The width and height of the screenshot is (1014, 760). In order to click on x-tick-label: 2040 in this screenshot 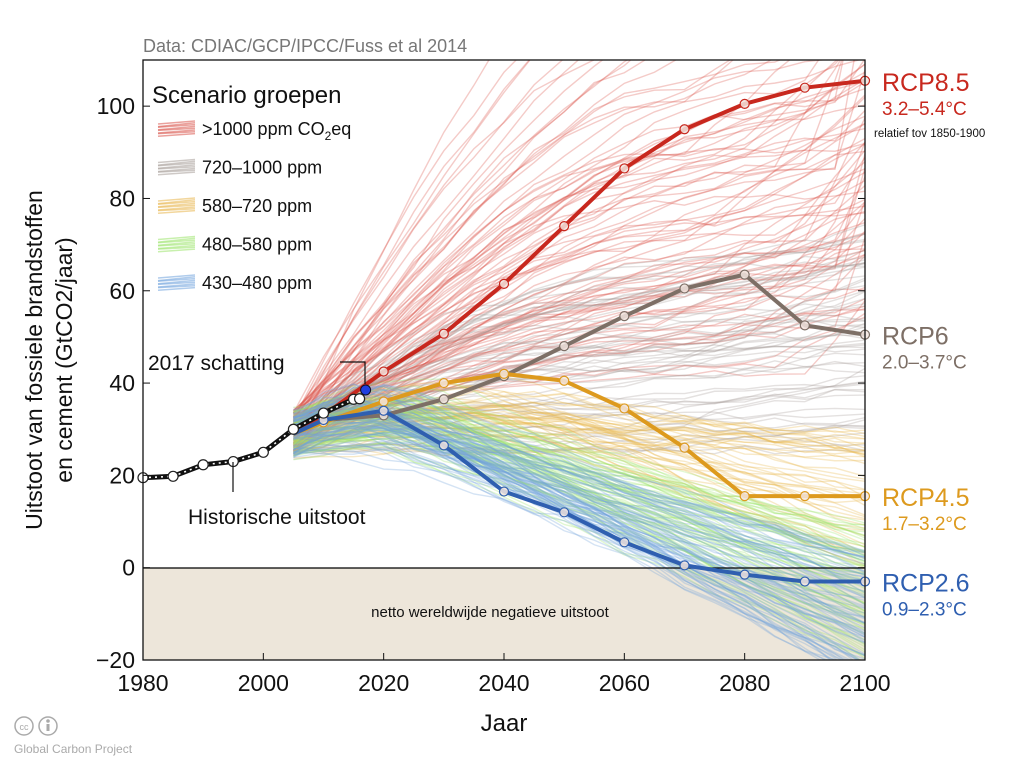, I will do `click(503, 683)`.